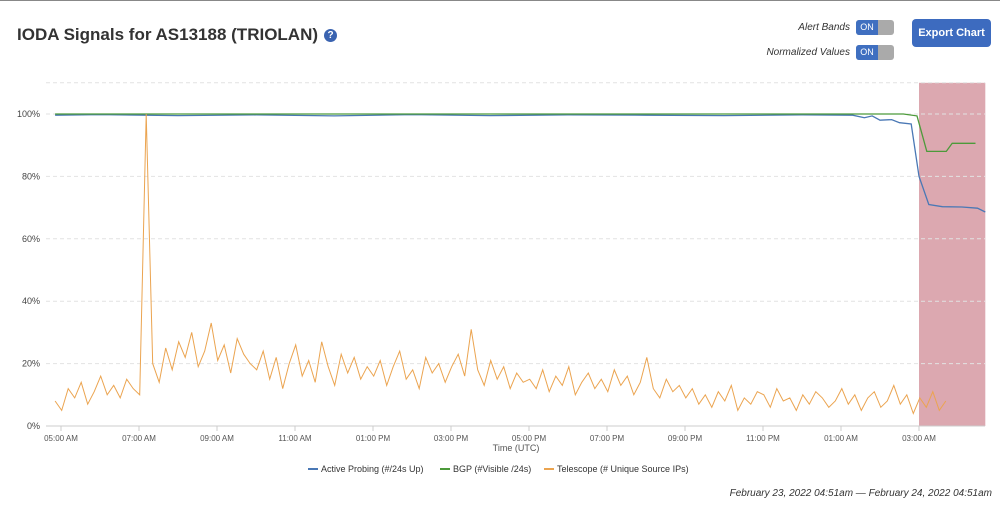  Describe the element at coordinates (492, 469) in the screenshot. I see `legend-item: BGP (#Visible /24s)` at that location.